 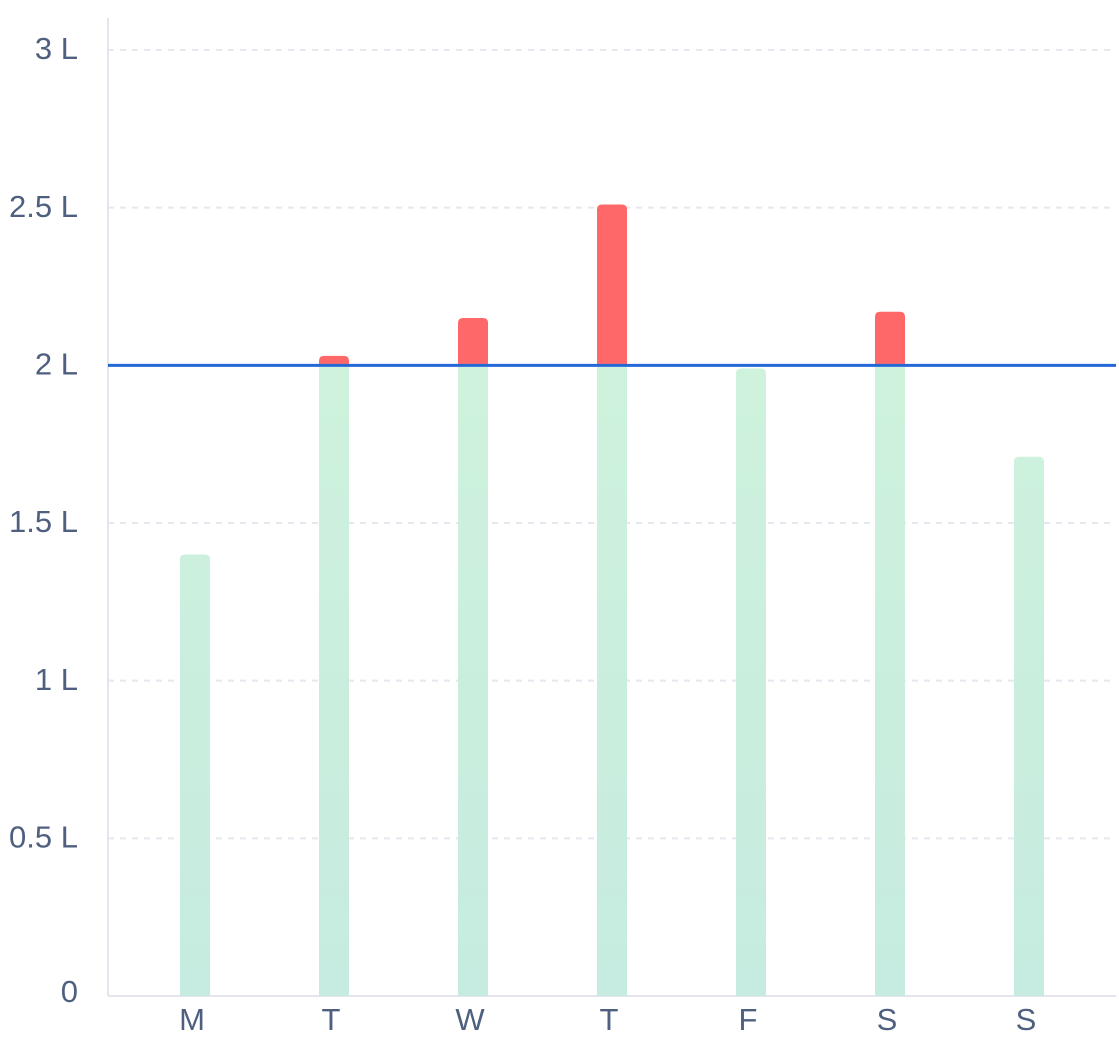 What do you see at coordinates (470, 1019) in the screenshot?
I see `x-tick-label: W` at bounding box center [470, 1019].